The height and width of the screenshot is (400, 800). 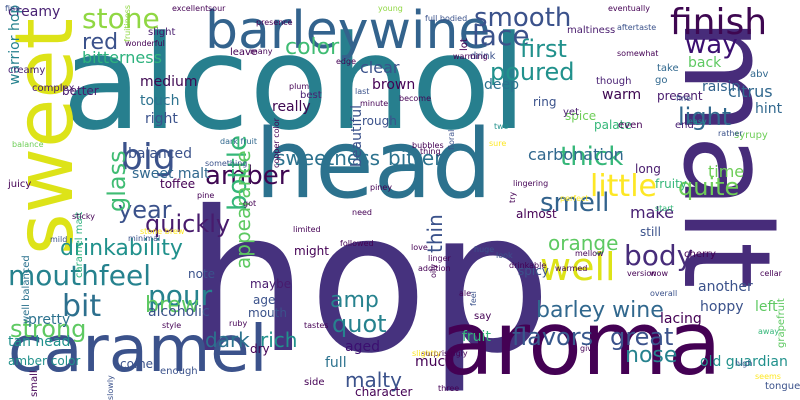 What do you see at coordinates (44, 361) in the screenshot?
I see `word-amber-color: amber color` at bounding box center [44, 361].